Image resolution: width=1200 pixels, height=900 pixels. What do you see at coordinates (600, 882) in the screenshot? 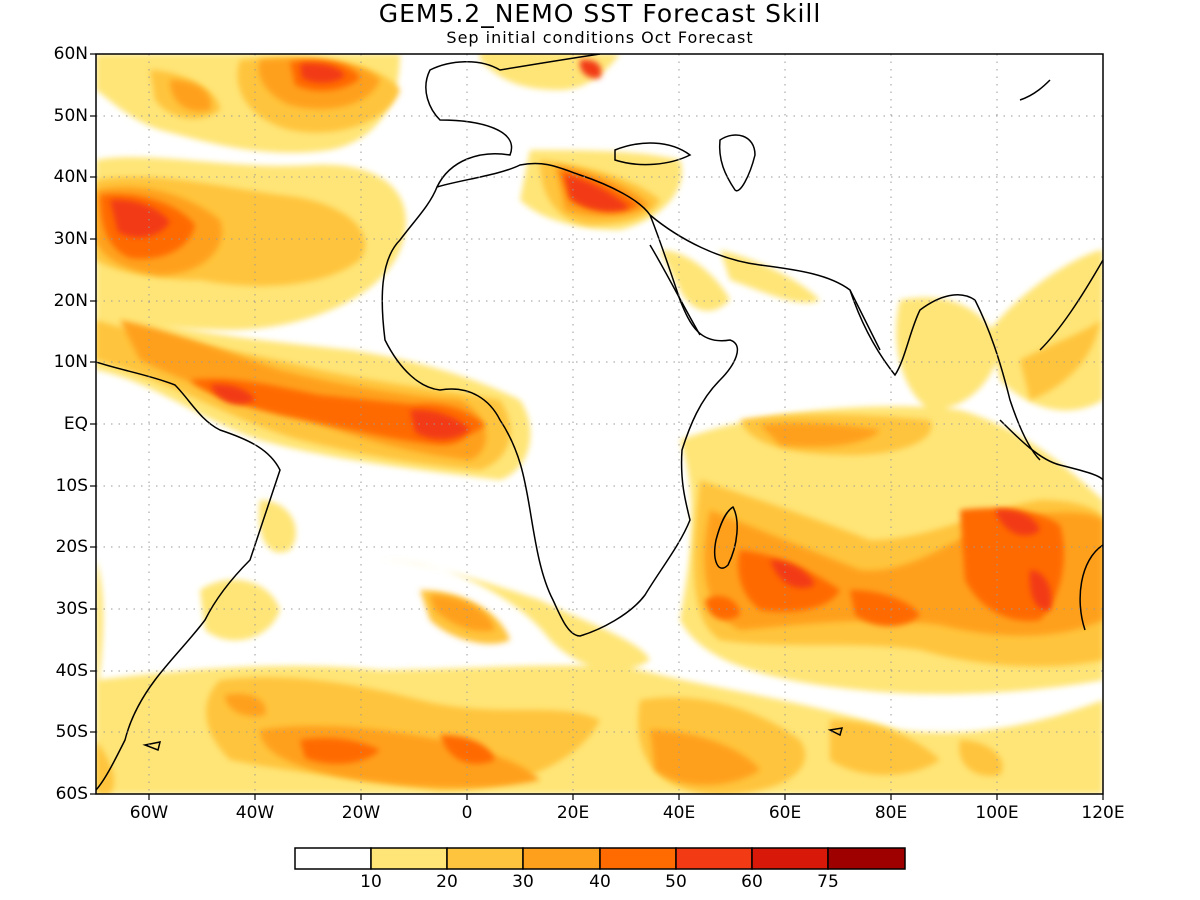
I see `colorbar-label-40: 40` at bounding box center [600, 882].